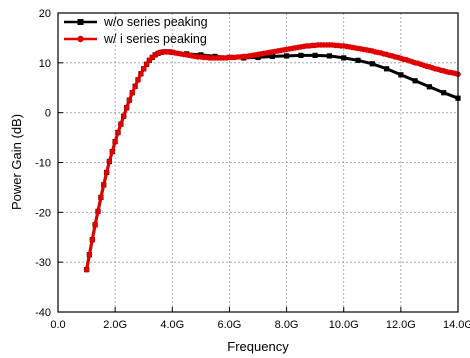 The image size is (470, 358). I want to click on x-tick-label: 10.0G, so click(344, 325).